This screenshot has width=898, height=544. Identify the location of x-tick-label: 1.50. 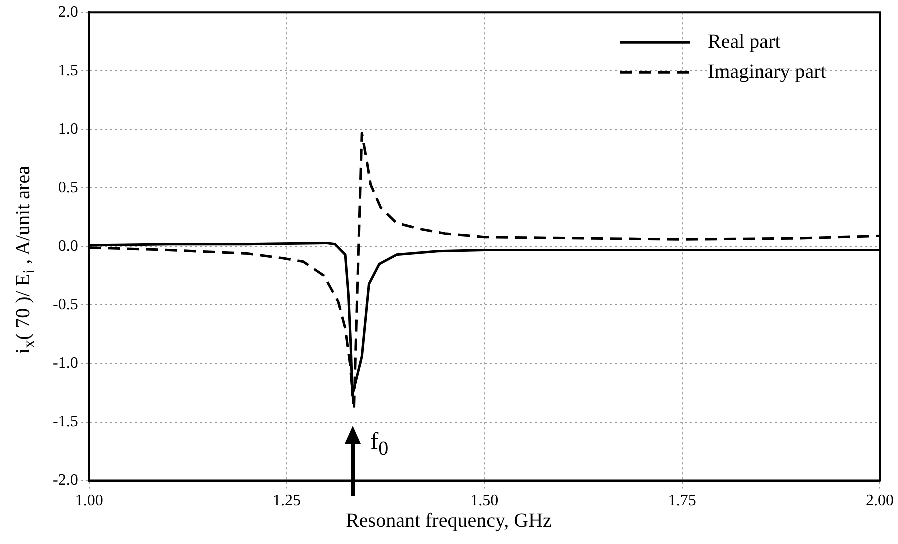
(484, 501).